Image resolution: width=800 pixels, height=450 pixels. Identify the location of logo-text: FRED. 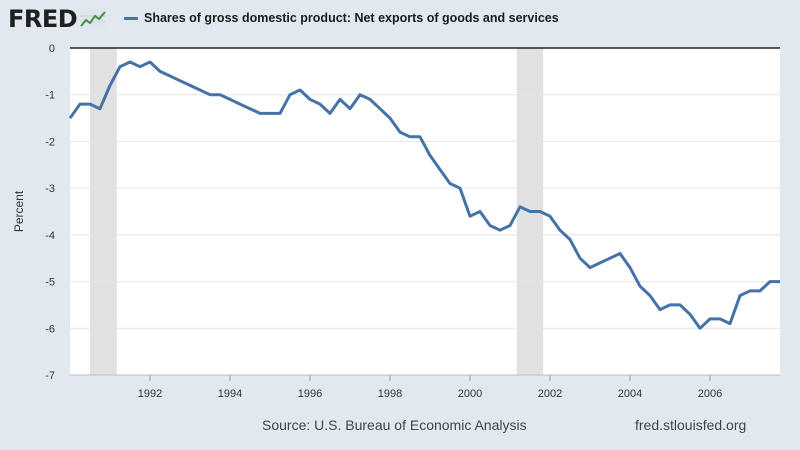
(43, 19).